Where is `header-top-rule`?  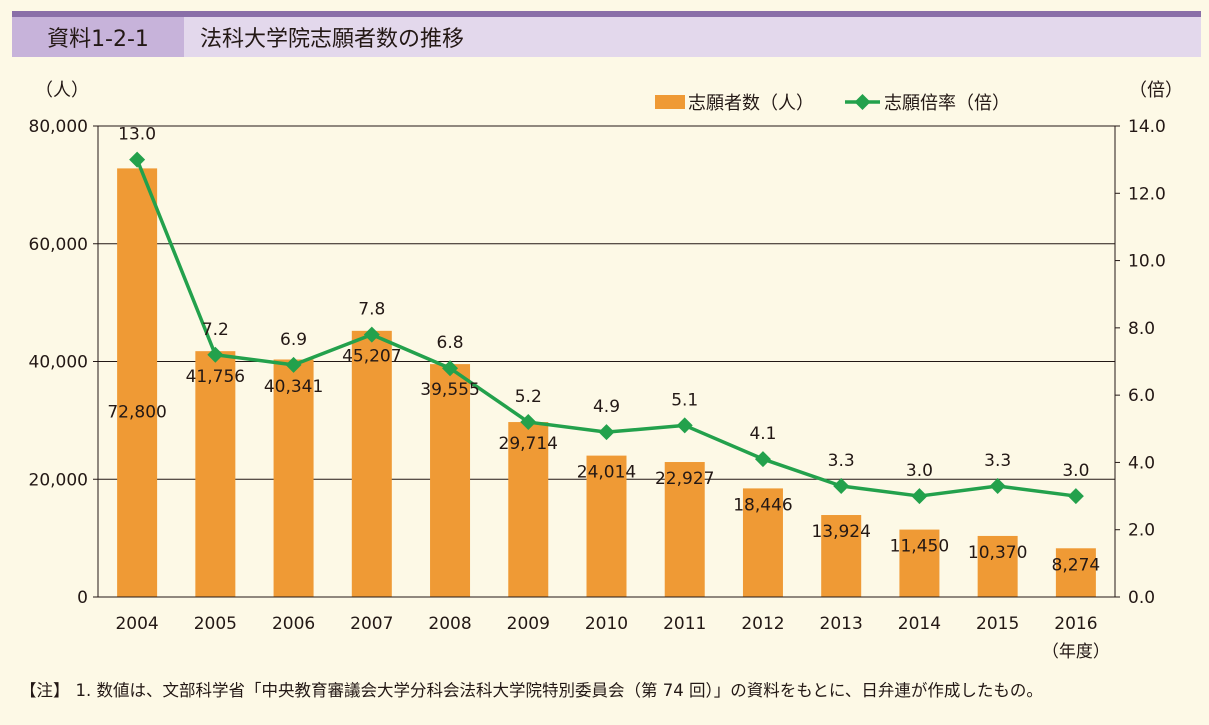
header-top-rule is located at coordinates (606, 14).